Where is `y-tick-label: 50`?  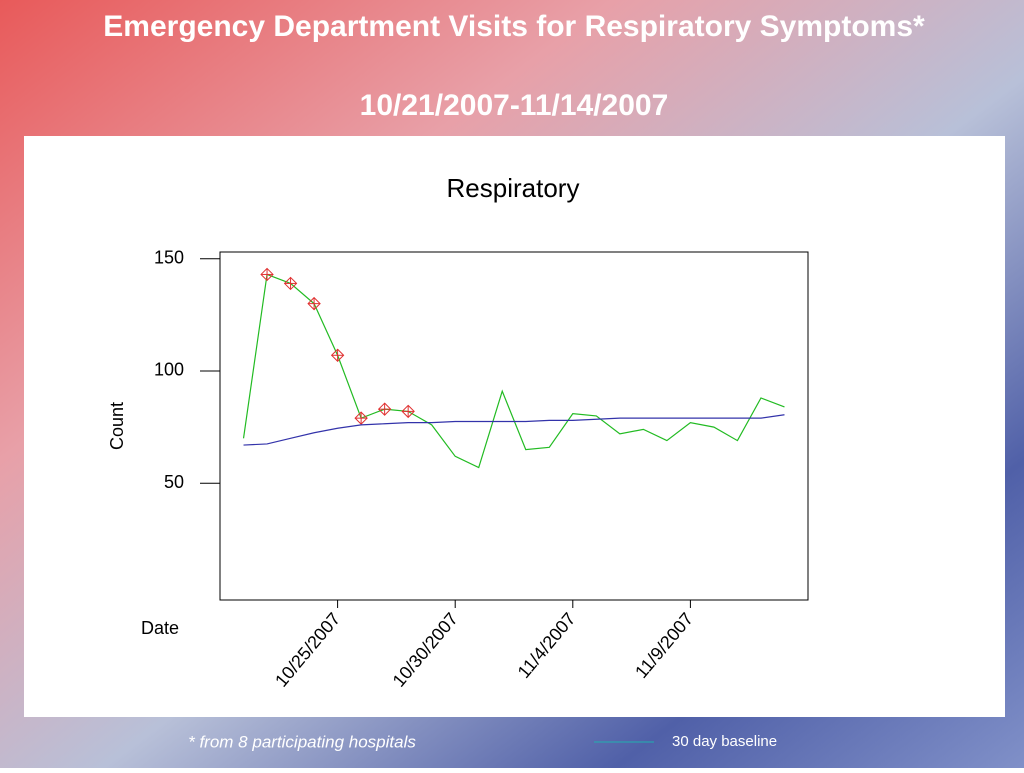 y-tick-label: 50 is located at coordinates (174, 482).